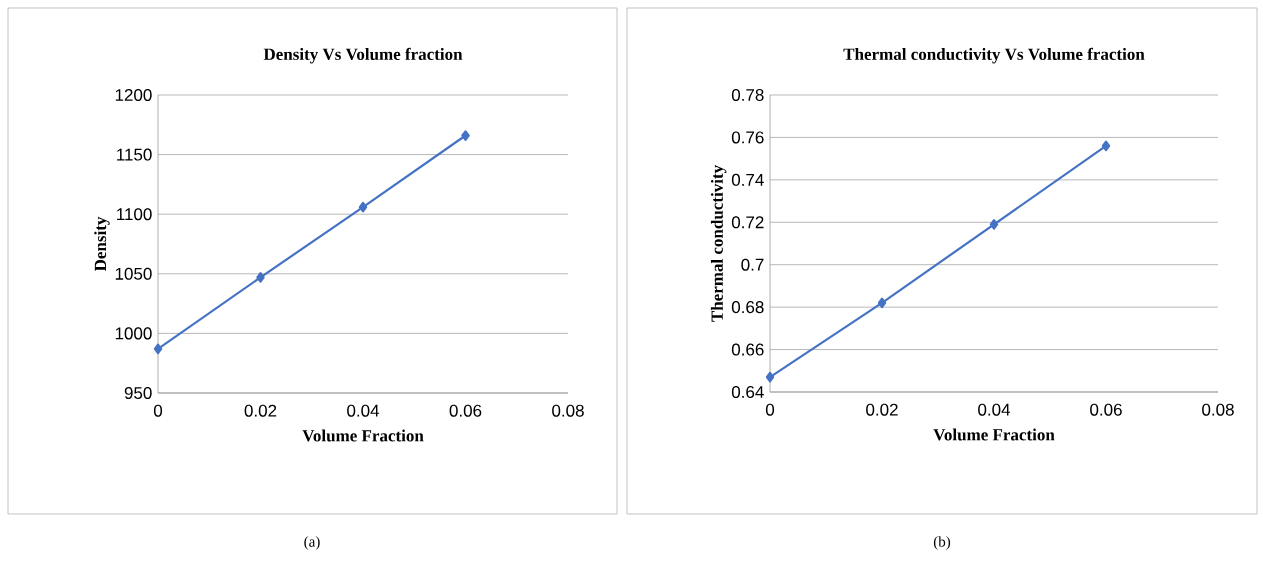  I want to click on y-tick-label: 0.7, so click(752, 264).